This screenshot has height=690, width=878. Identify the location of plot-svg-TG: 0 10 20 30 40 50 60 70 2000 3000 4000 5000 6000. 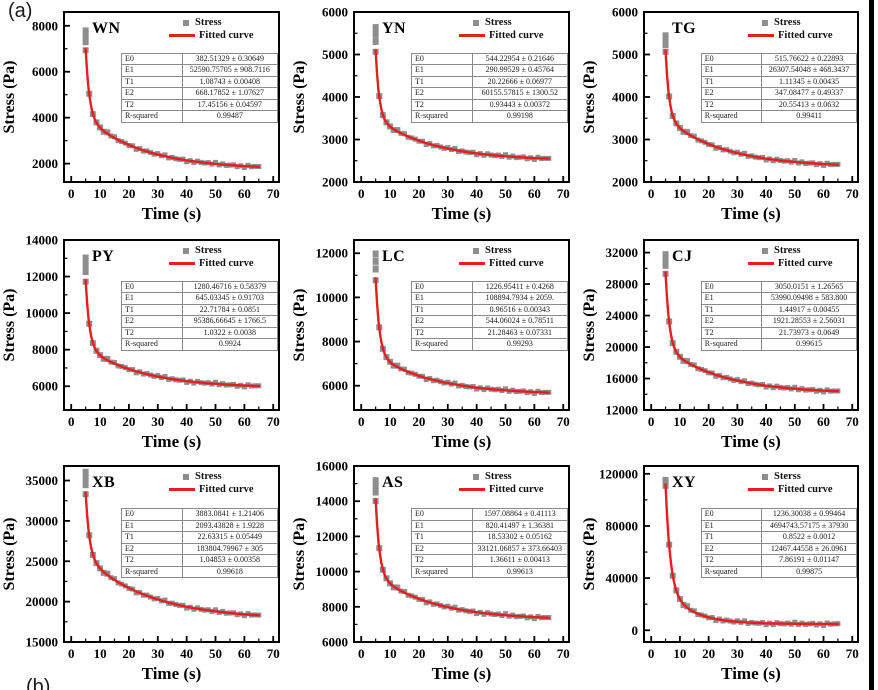
(735, 103).